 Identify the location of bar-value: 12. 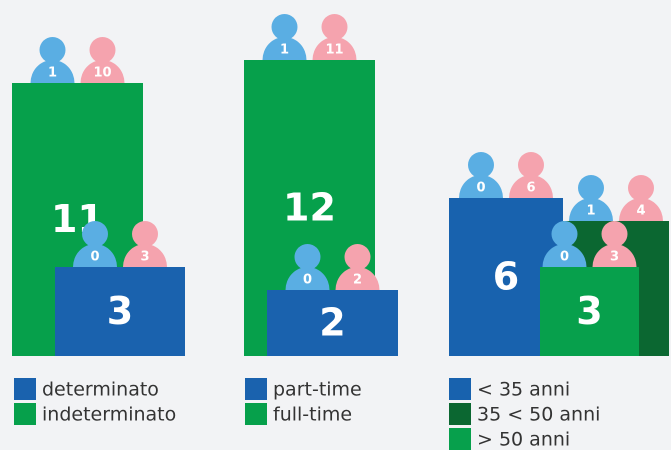
(309, 208).